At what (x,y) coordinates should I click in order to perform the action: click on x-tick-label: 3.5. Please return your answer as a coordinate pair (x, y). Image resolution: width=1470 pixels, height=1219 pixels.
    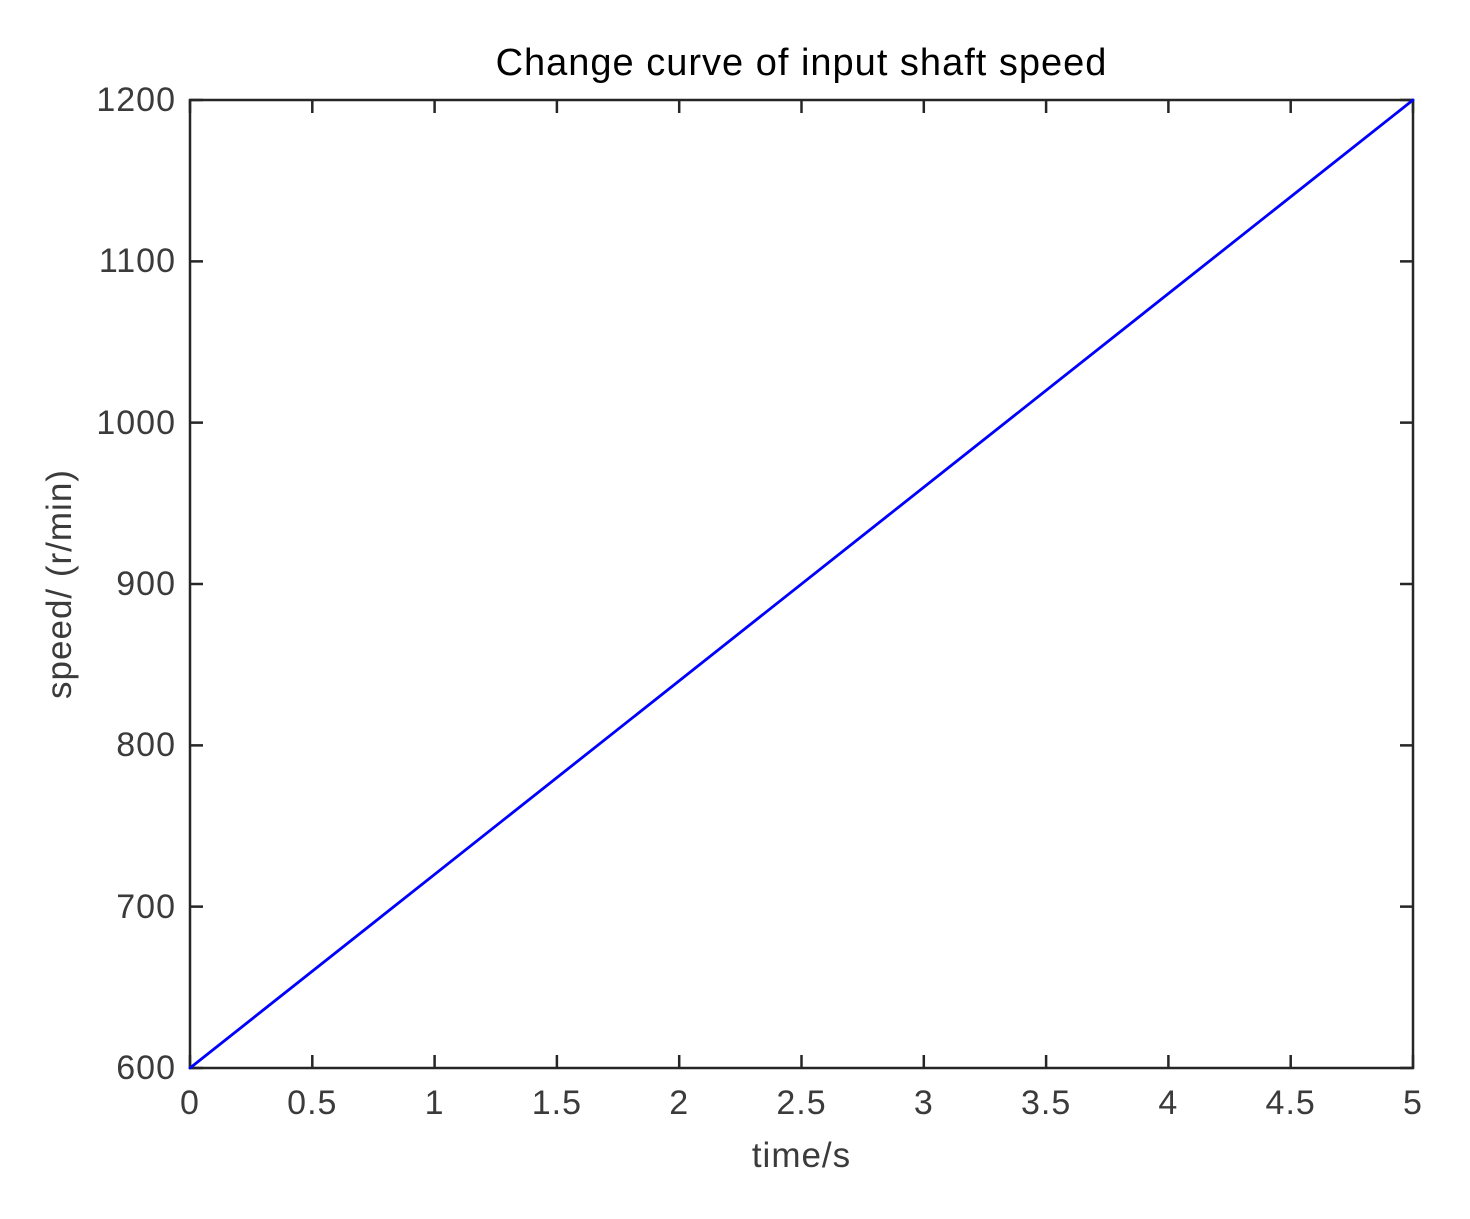
    Looking at the image, I should click on (1046, 1103).